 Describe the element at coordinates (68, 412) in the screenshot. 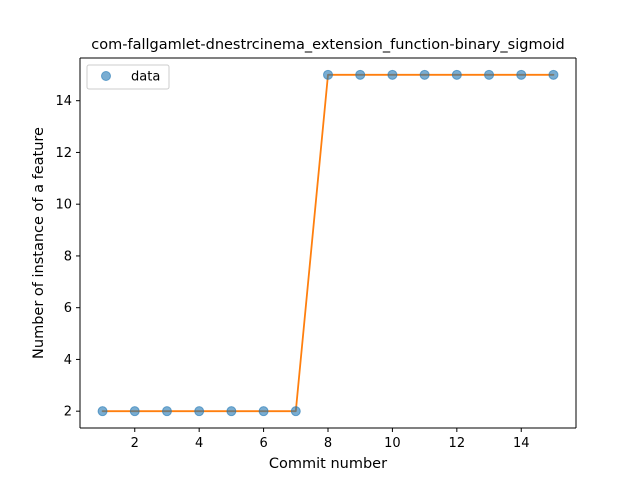

I see `y-tick-label: 2` at that location.